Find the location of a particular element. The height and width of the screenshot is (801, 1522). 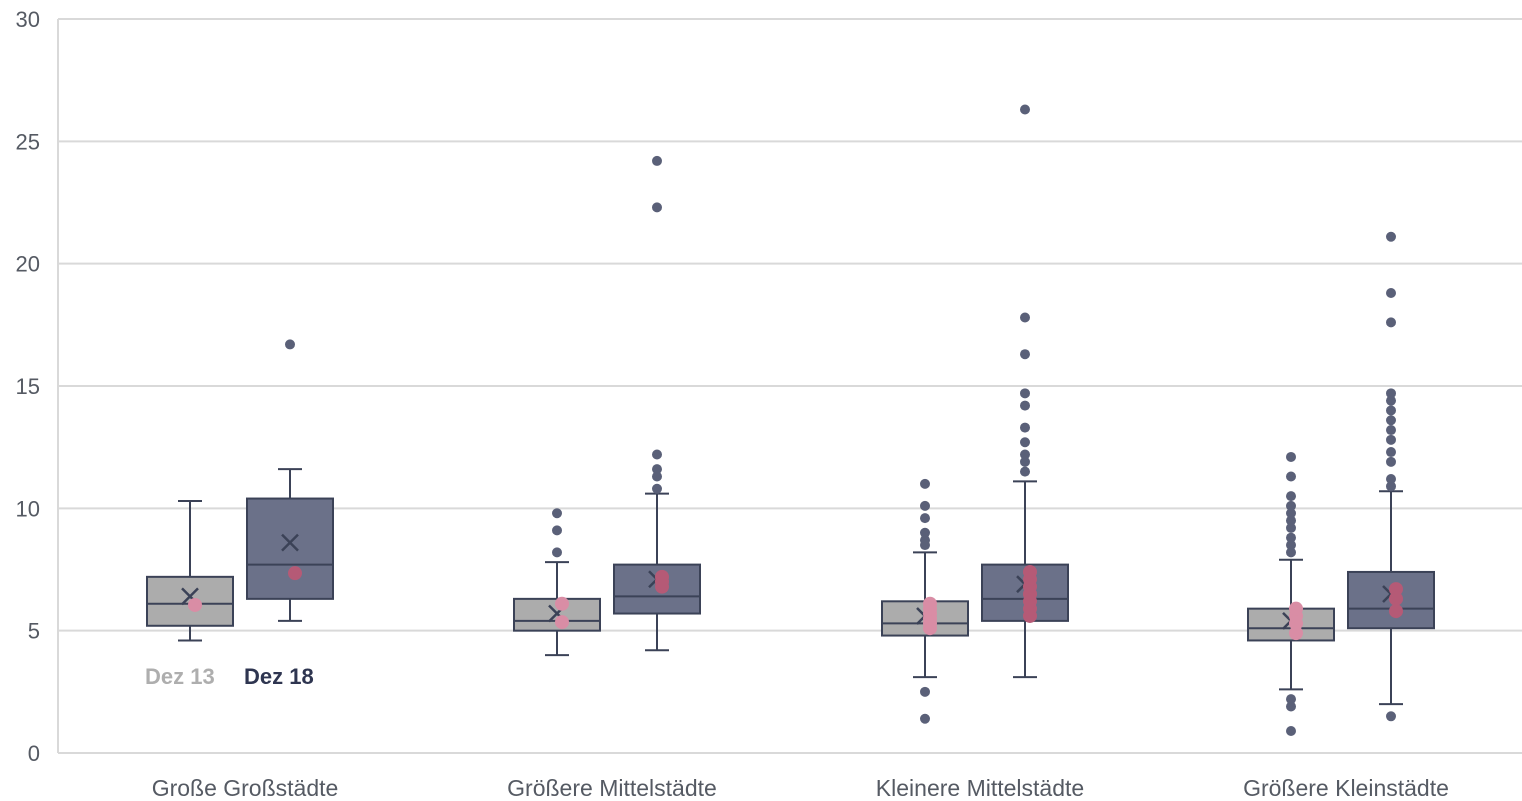

y-tick-label: 30 is located at coordinates (28, 19).